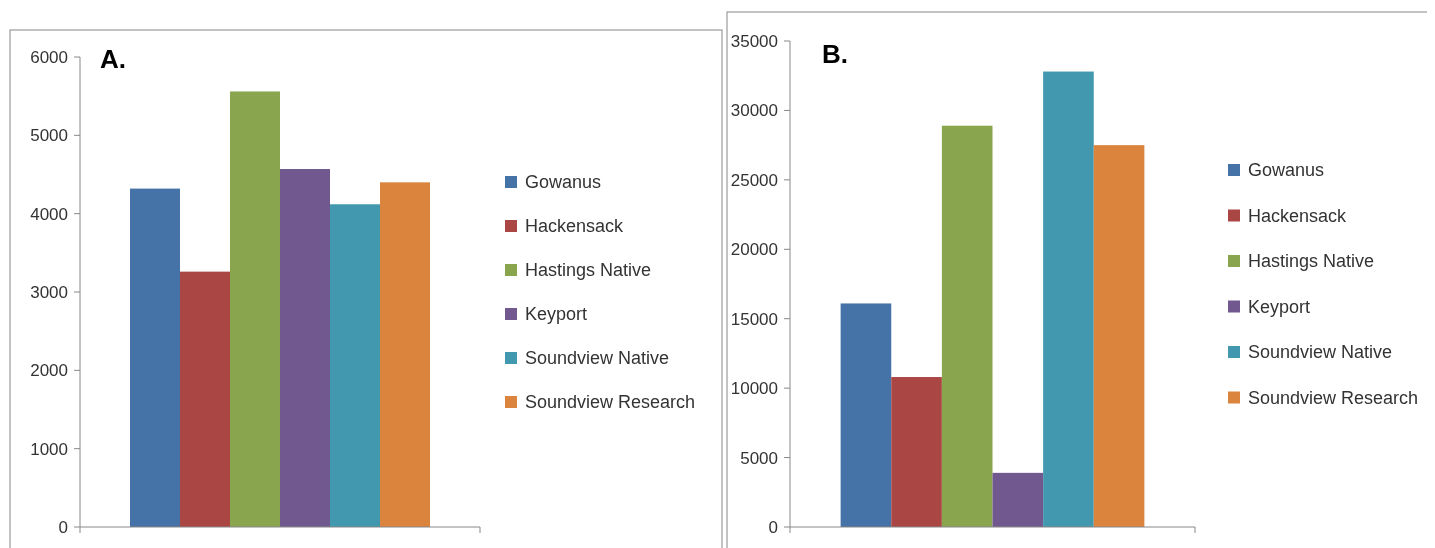  Describe the element at coordinates (49, 371) in the screenshot. I see `y-tick-label: 2000` at that location.